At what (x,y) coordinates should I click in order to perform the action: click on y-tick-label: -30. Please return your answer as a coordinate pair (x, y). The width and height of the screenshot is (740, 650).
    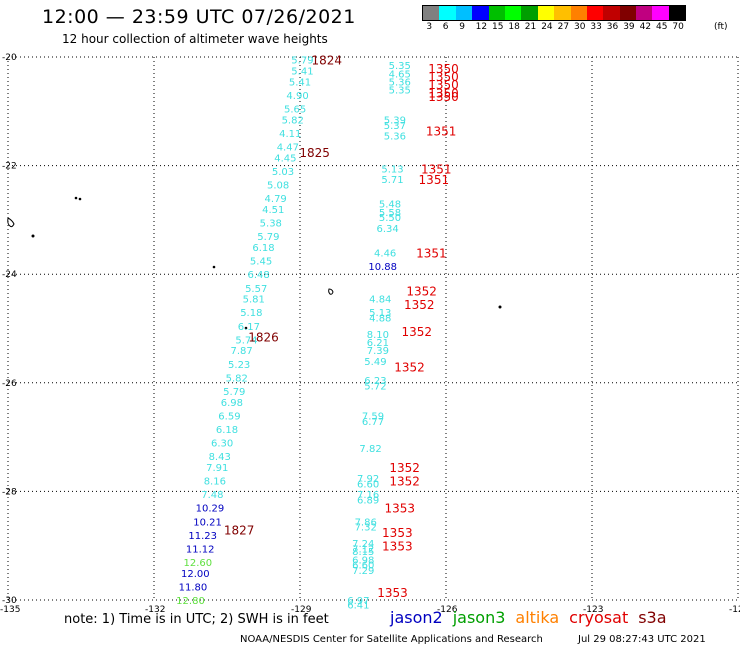
    Looking at the image, I should click on (9, 601).